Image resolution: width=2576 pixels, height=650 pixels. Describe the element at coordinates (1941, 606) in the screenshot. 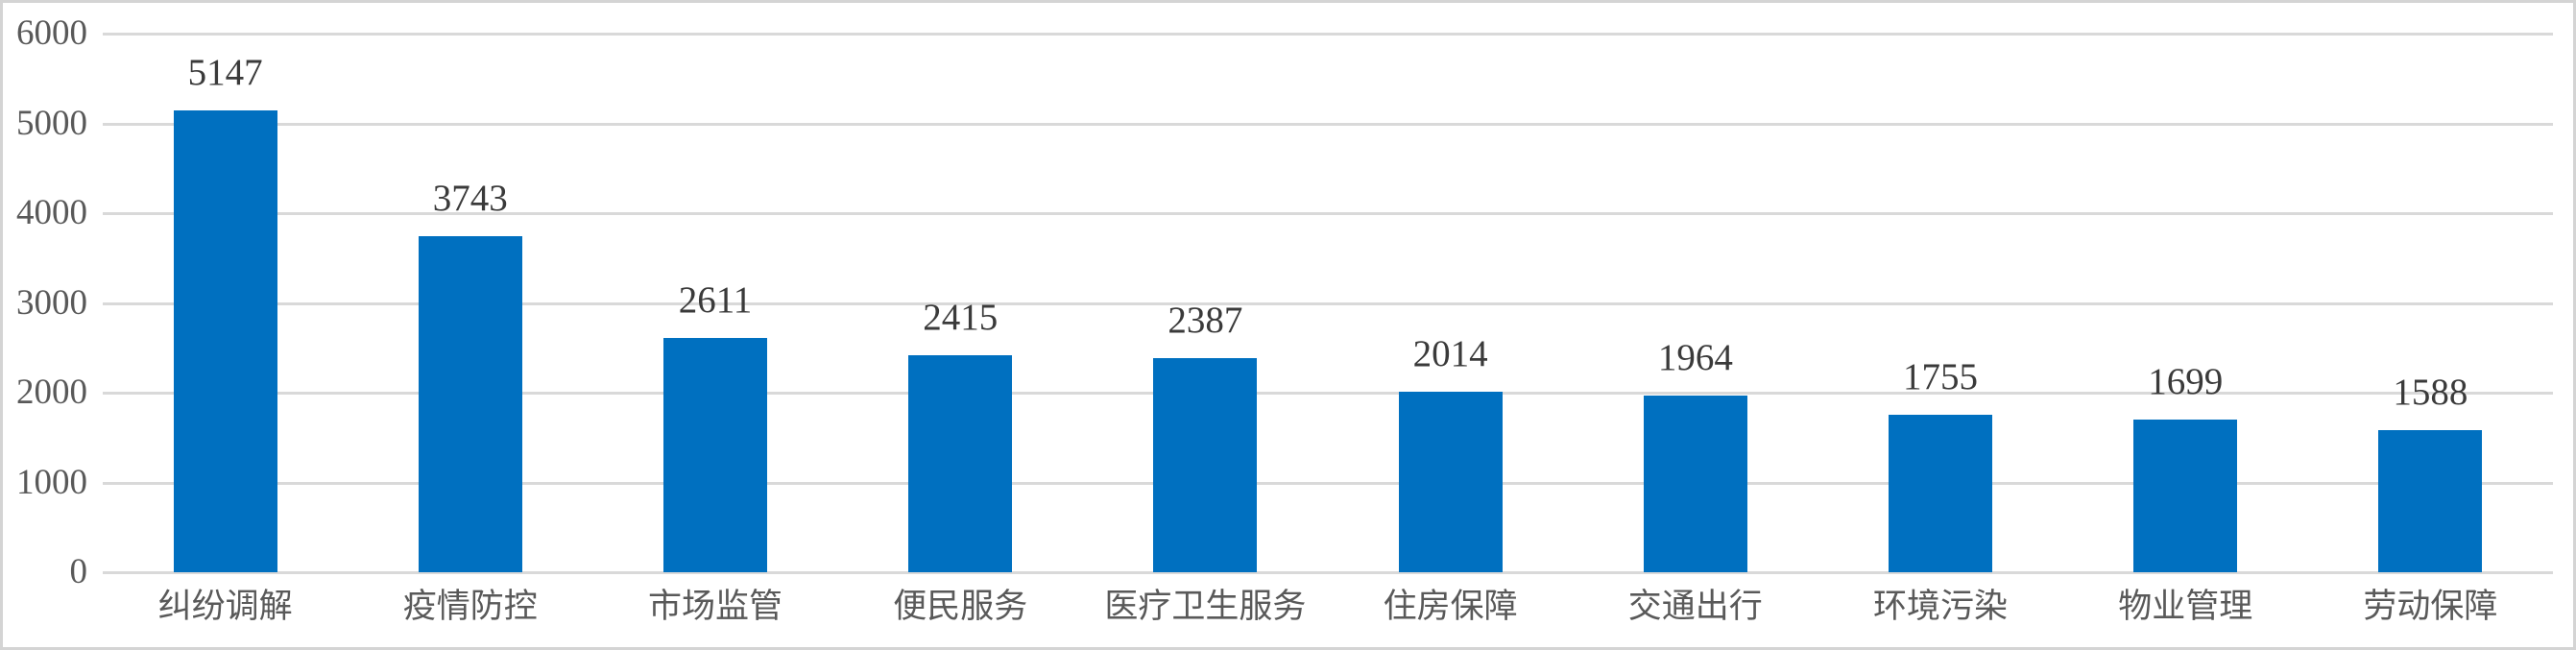

I see `category-label: 环境污染` at that location.